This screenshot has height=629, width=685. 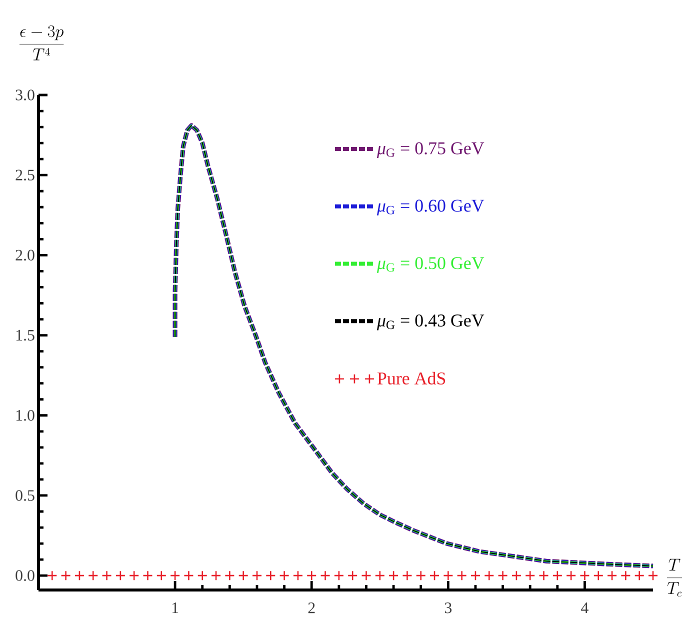 I want to click on y-tick-label: 2.5, so click(x=25, y=175).